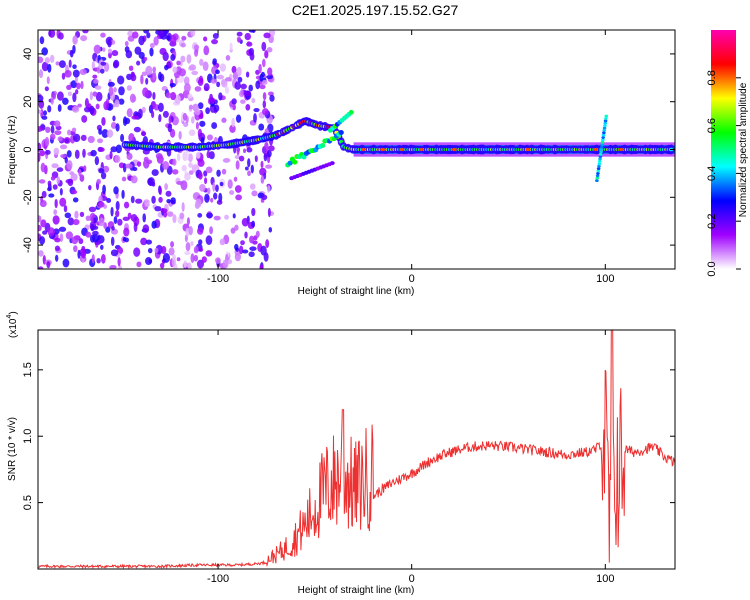 The height and width of the screenshot is (600, 750). What do you see at coordinates (13, 312) in the screenshot?
I see `snr-multiplier-close: )` at bounding box center [13, 312].